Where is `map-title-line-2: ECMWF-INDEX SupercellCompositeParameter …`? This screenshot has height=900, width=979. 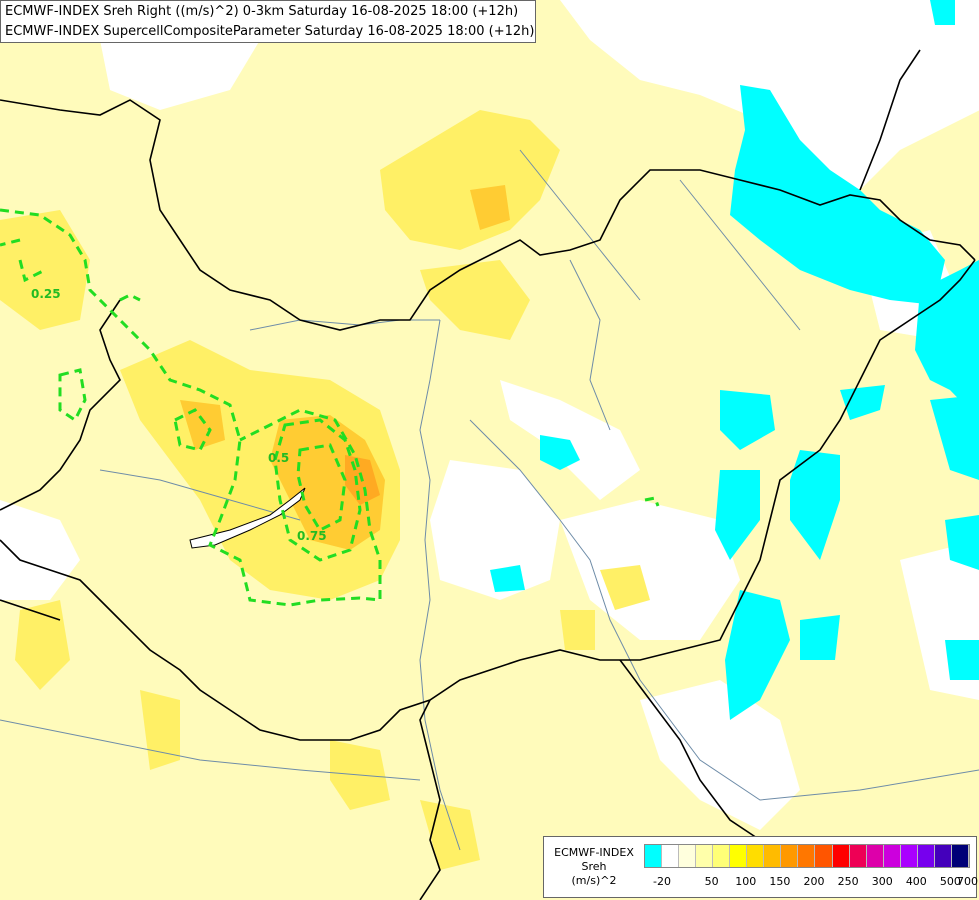
map-title-line-2: ECMWF-INDEX SupercellCompositeParameter … is located at coordinates (270, 31).